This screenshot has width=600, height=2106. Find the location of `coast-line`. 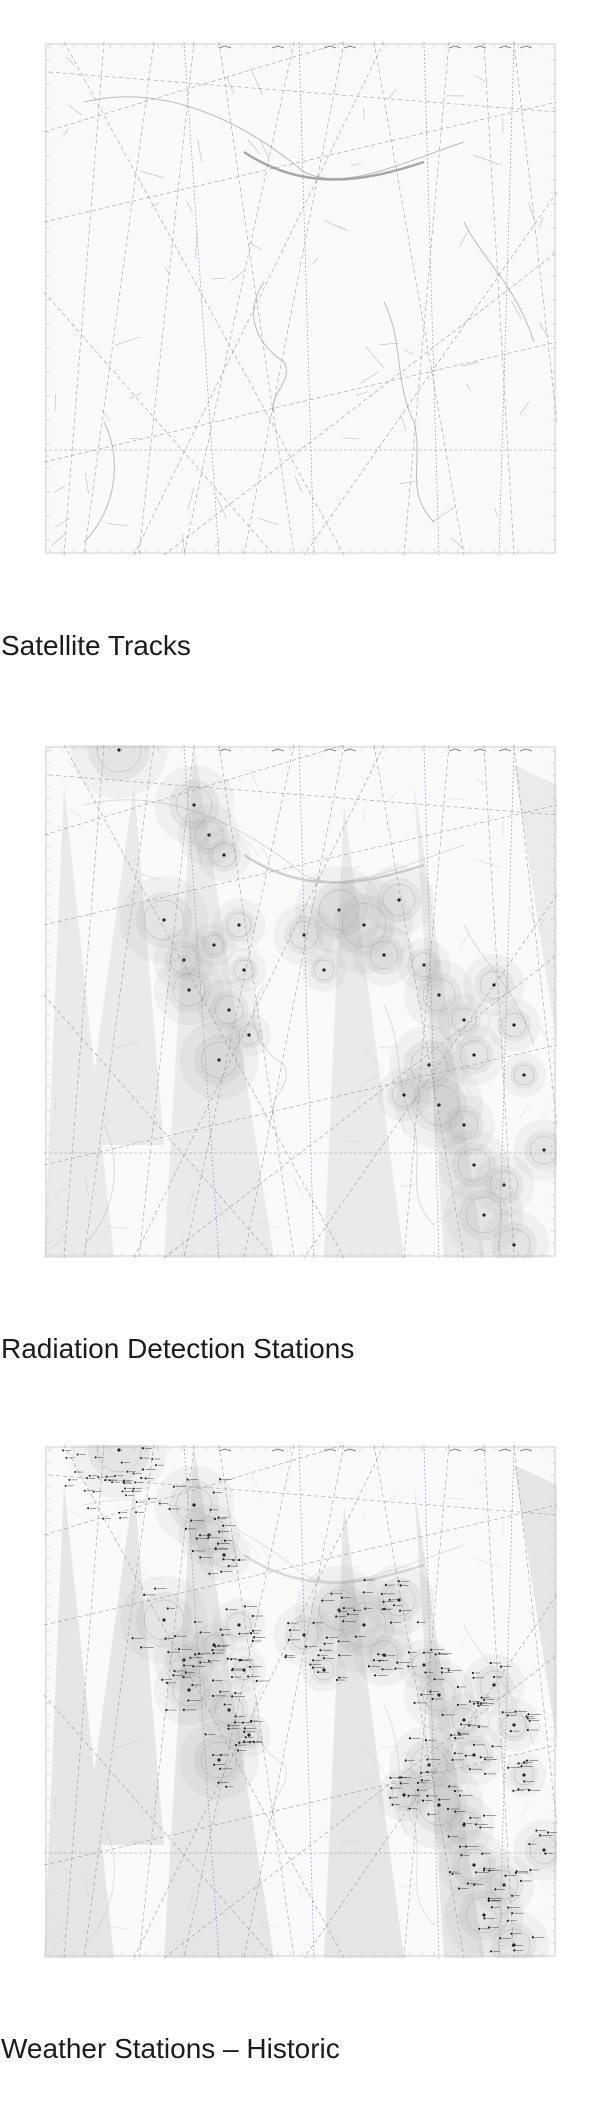

coast-line is located at coordinates (99, 1185).